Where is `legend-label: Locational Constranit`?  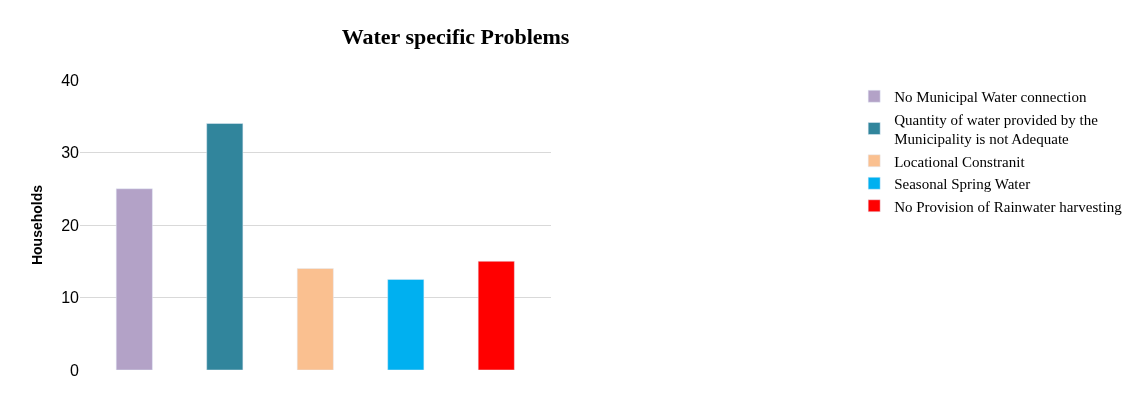
legend-label: Locational Constranit is located at coordinates (960, 161).